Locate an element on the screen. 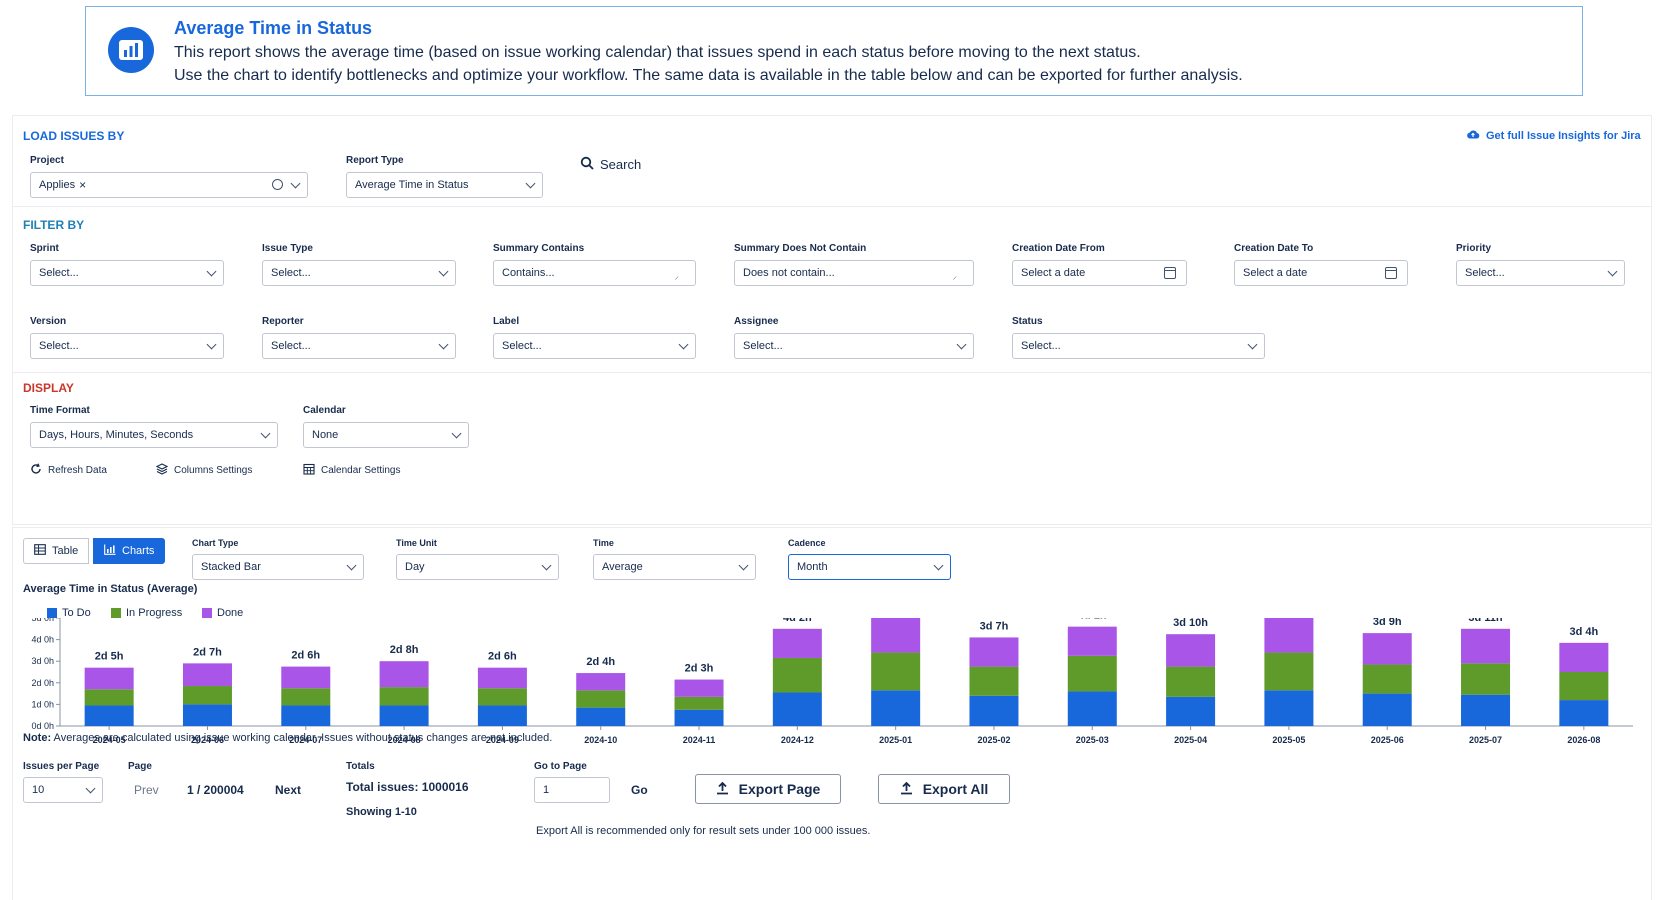 The image size is (1665, 900). summary-not-contains-input: Does not contain... ⸝ is located at coordinates (854, 273).